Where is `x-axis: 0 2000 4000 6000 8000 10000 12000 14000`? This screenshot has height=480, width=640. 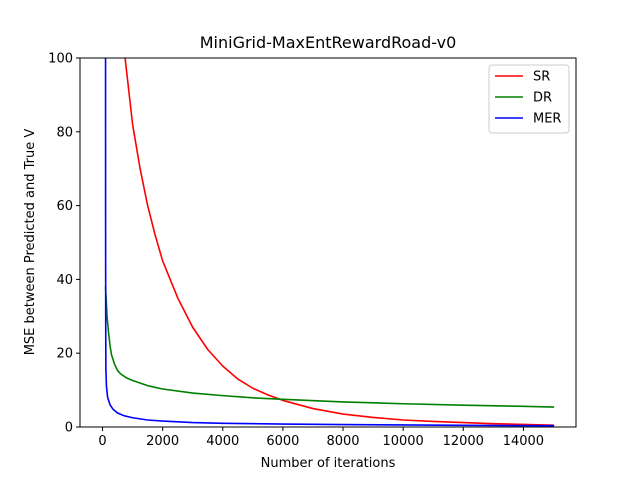
x-axis: 0 2000 4000 6000 8000 10000 12000 14000 is located at coordinates (321, 438).